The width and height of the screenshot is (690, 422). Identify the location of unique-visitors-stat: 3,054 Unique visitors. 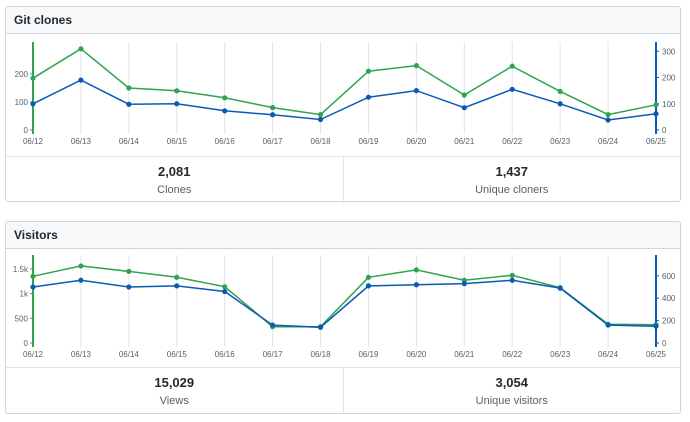
(511, 391).